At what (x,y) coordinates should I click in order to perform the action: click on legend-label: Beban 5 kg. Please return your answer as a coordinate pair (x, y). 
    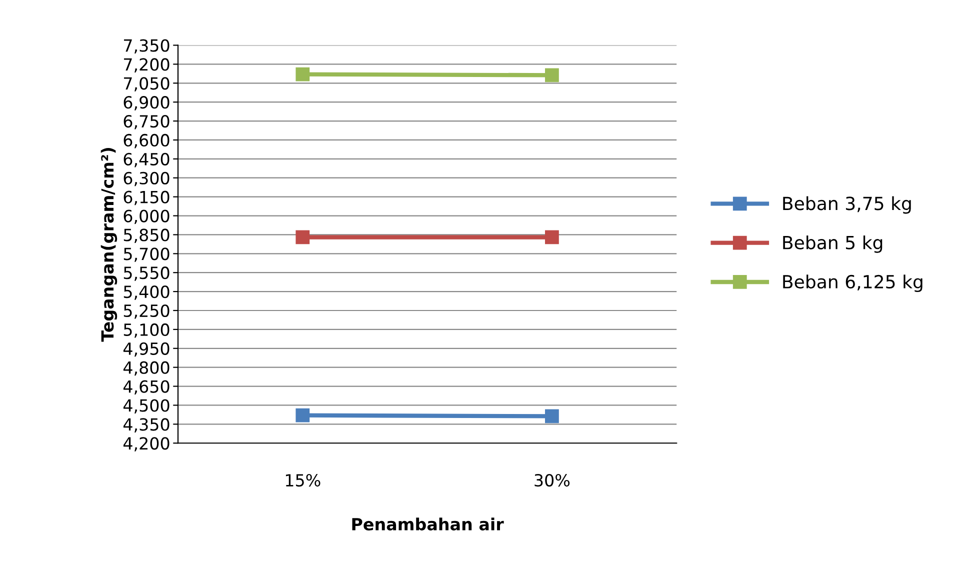
    Looking at the image, I should click on (832, 244).